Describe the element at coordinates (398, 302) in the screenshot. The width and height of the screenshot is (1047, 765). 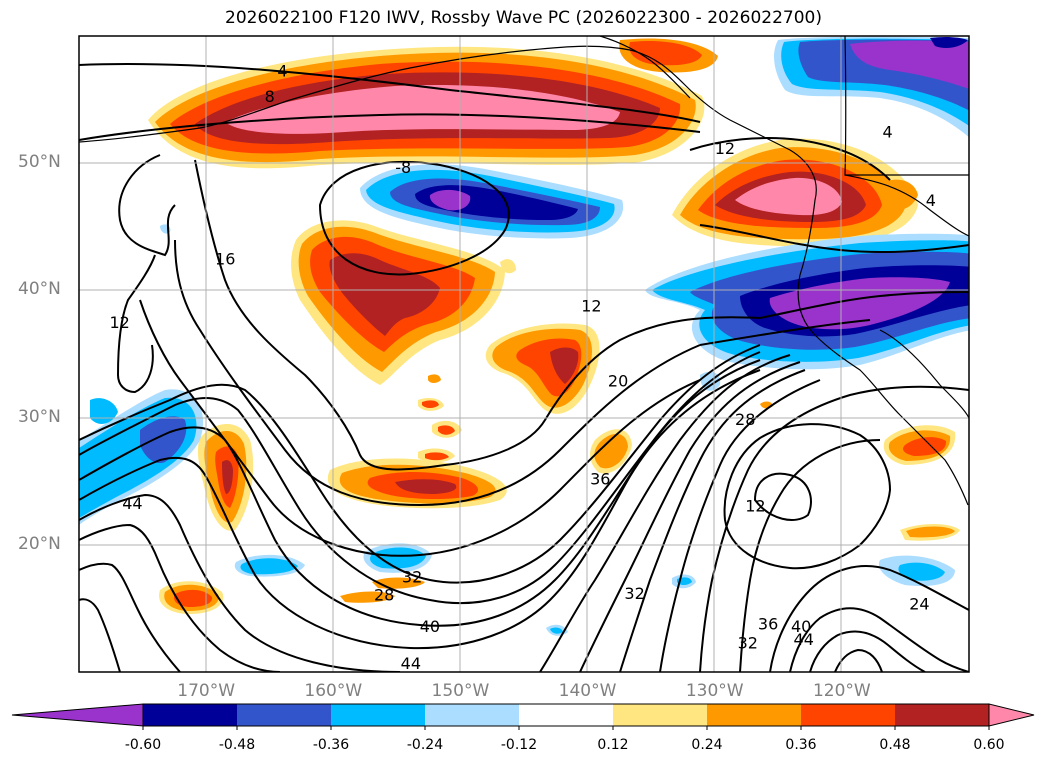
I see `positive-anomaly-central` at that location.